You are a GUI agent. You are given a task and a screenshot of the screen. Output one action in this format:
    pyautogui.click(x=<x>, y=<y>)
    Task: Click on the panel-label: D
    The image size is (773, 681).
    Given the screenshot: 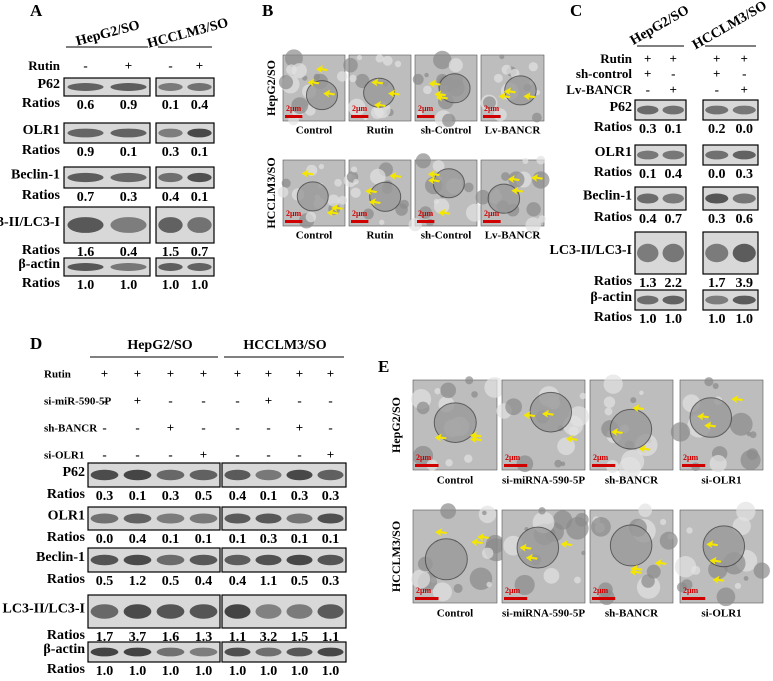 What is the action you would take?
    pyautogui.click(x=36, y=343)
    